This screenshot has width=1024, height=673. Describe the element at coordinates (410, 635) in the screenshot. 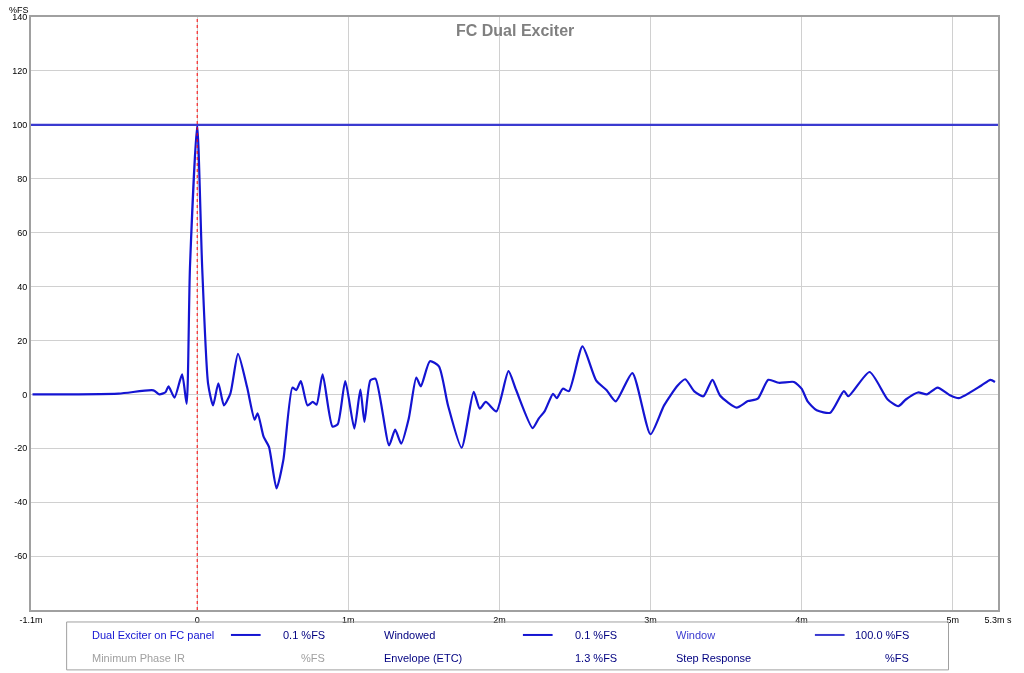

I see `text: Windowed` at that location.